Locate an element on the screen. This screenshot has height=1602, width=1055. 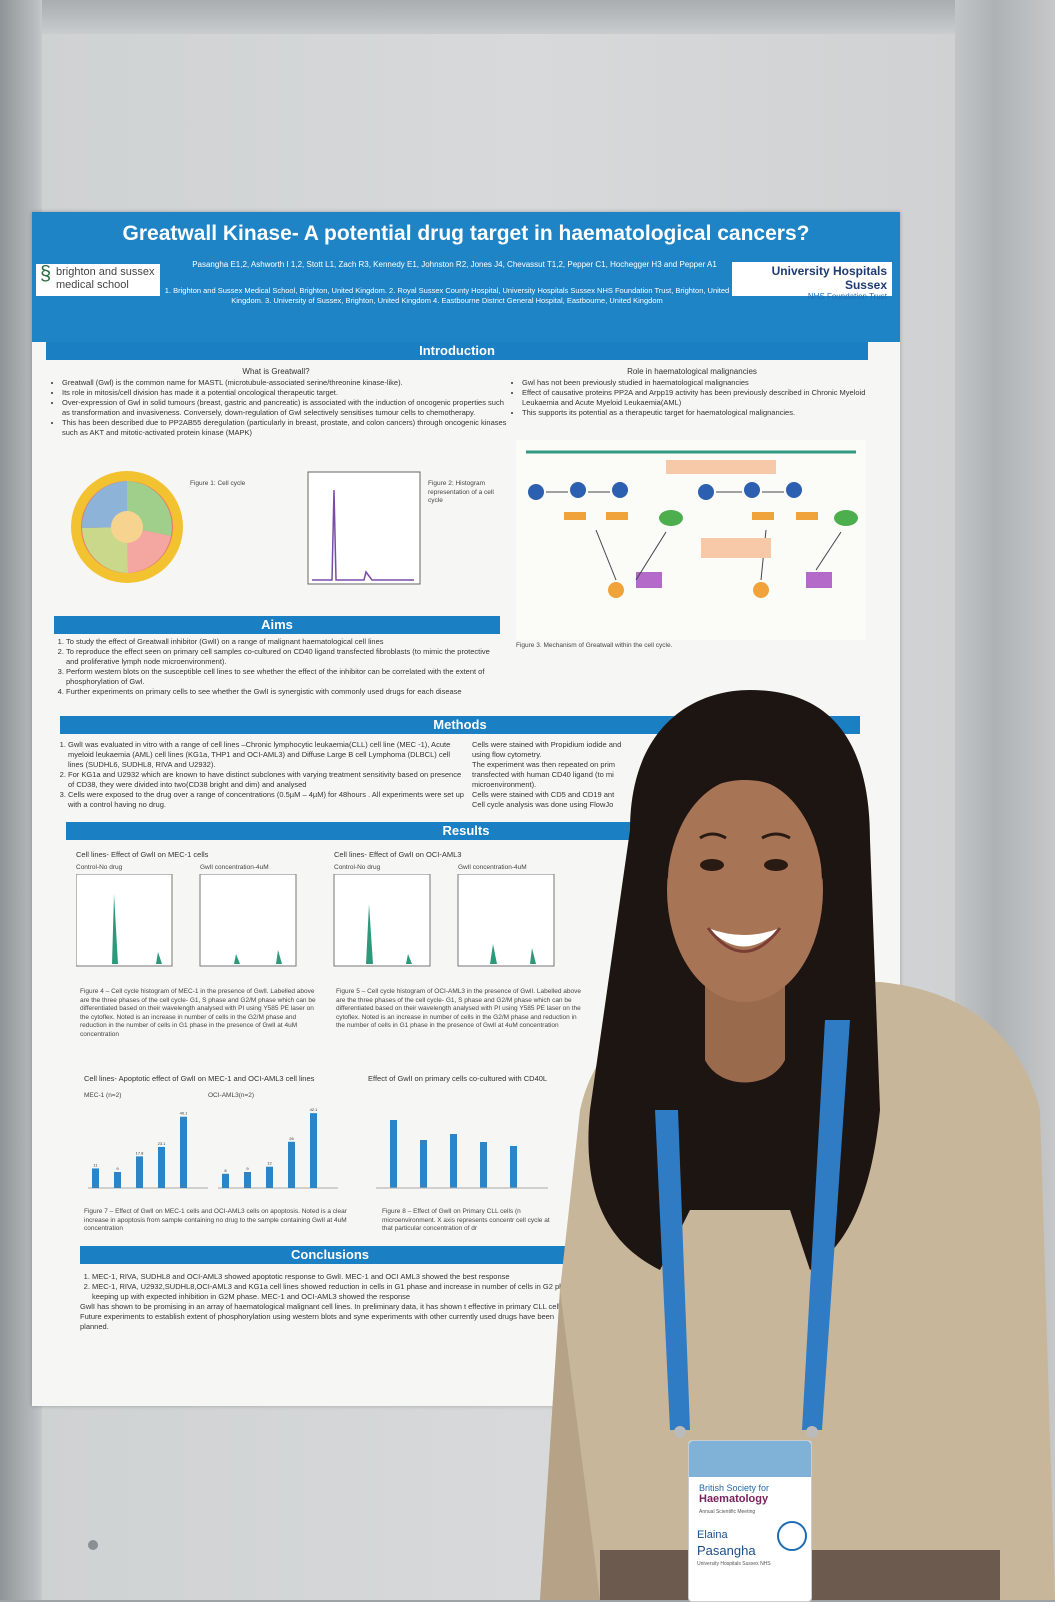
apoptosis-bar-label: 12 is located at coordinates (269, 1163).